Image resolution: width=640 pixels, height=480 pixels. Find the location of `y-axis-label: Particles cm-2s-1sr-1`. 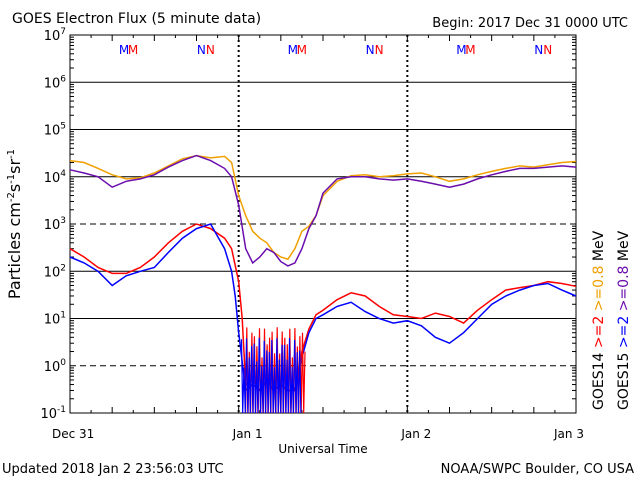

y-axis-label: Particles cm-2s-1sr-1 is located at coordinates (14, 224).